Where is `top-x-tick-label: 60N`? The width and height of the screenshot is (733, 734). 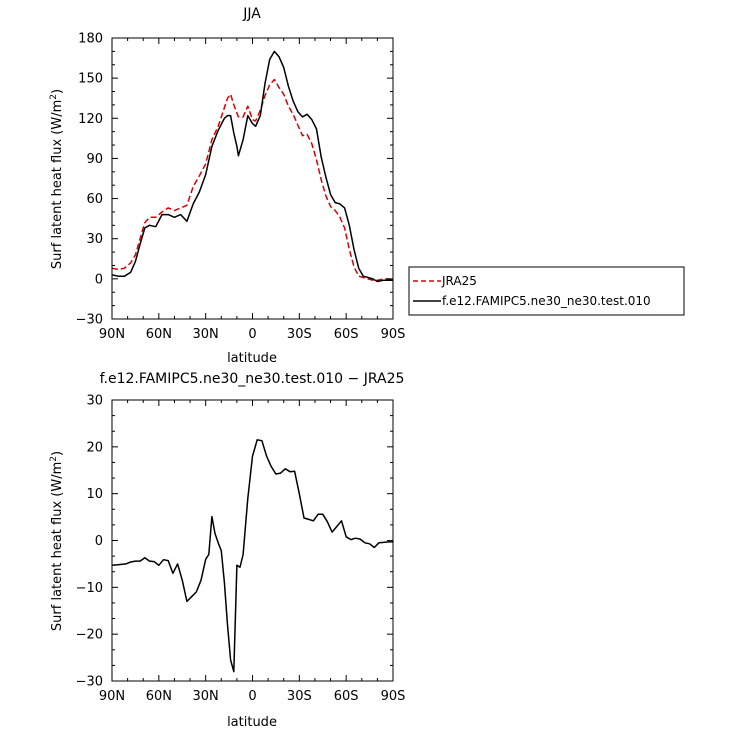
top-x-tick-label: 60N is located at coordinates (159, 334).